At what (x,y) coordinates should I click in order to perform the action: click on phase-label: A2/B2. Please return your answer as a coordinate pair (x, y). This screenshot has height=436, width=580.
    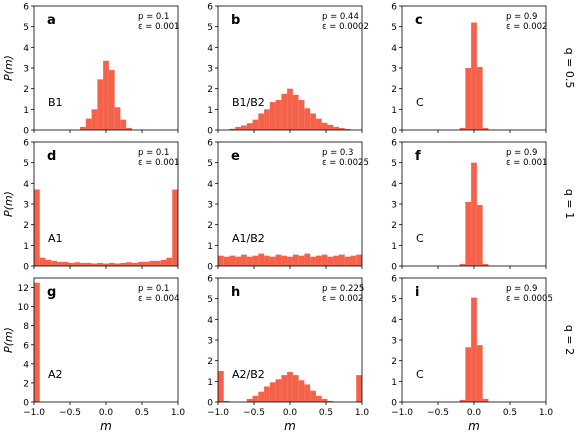
    Looking at the image, I should click on (248, 374).